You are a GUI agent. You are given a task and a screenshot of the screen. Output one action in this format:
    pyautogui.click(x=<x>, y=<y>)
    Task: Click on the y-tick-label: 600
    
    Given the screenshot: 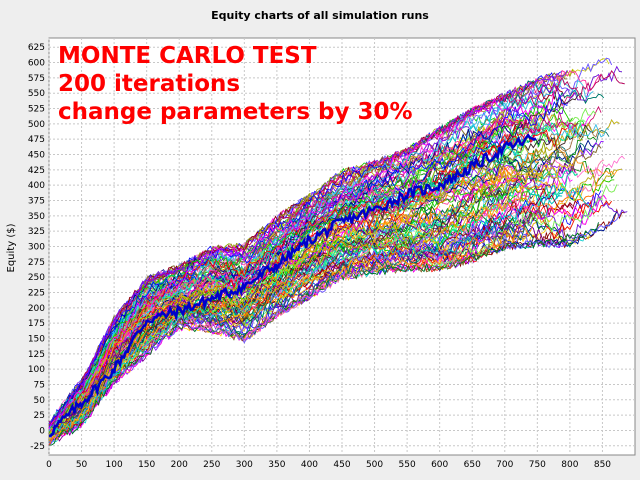 What is the action you would take?
    pyautogui.click(x=36, y=64)
    